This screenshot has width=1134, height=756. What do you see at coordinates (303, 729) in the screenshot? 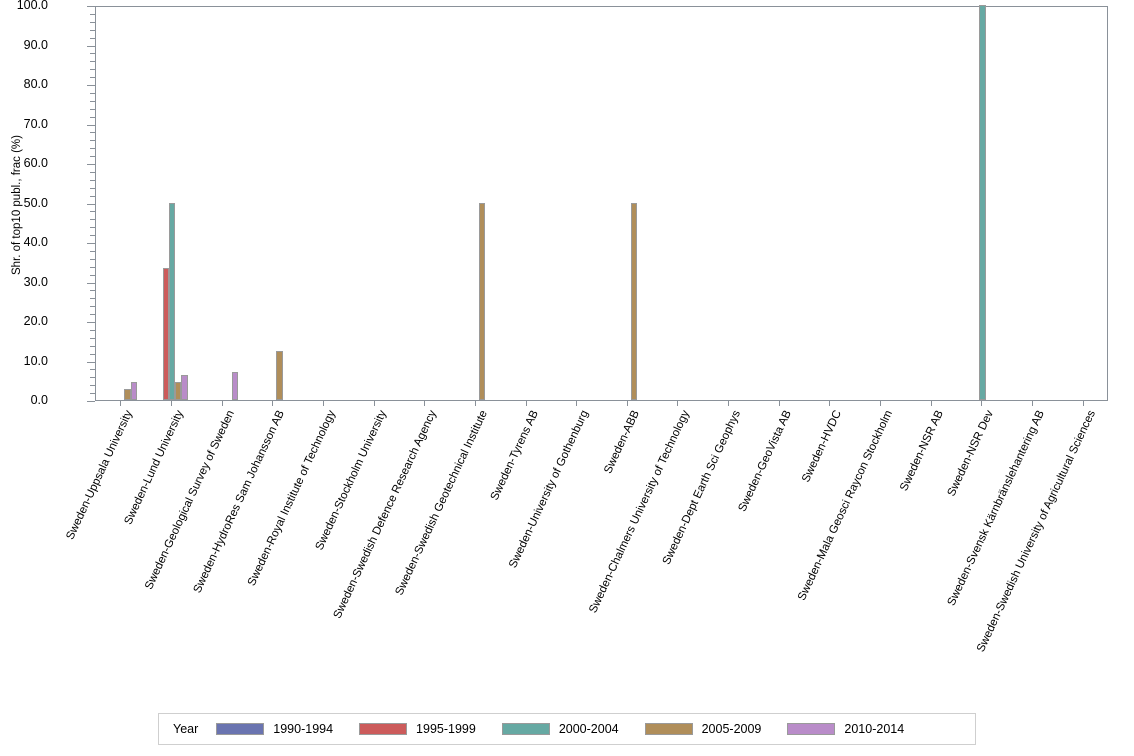
I see `legend-label: 1990-1994` at bounding box center [303, 729].